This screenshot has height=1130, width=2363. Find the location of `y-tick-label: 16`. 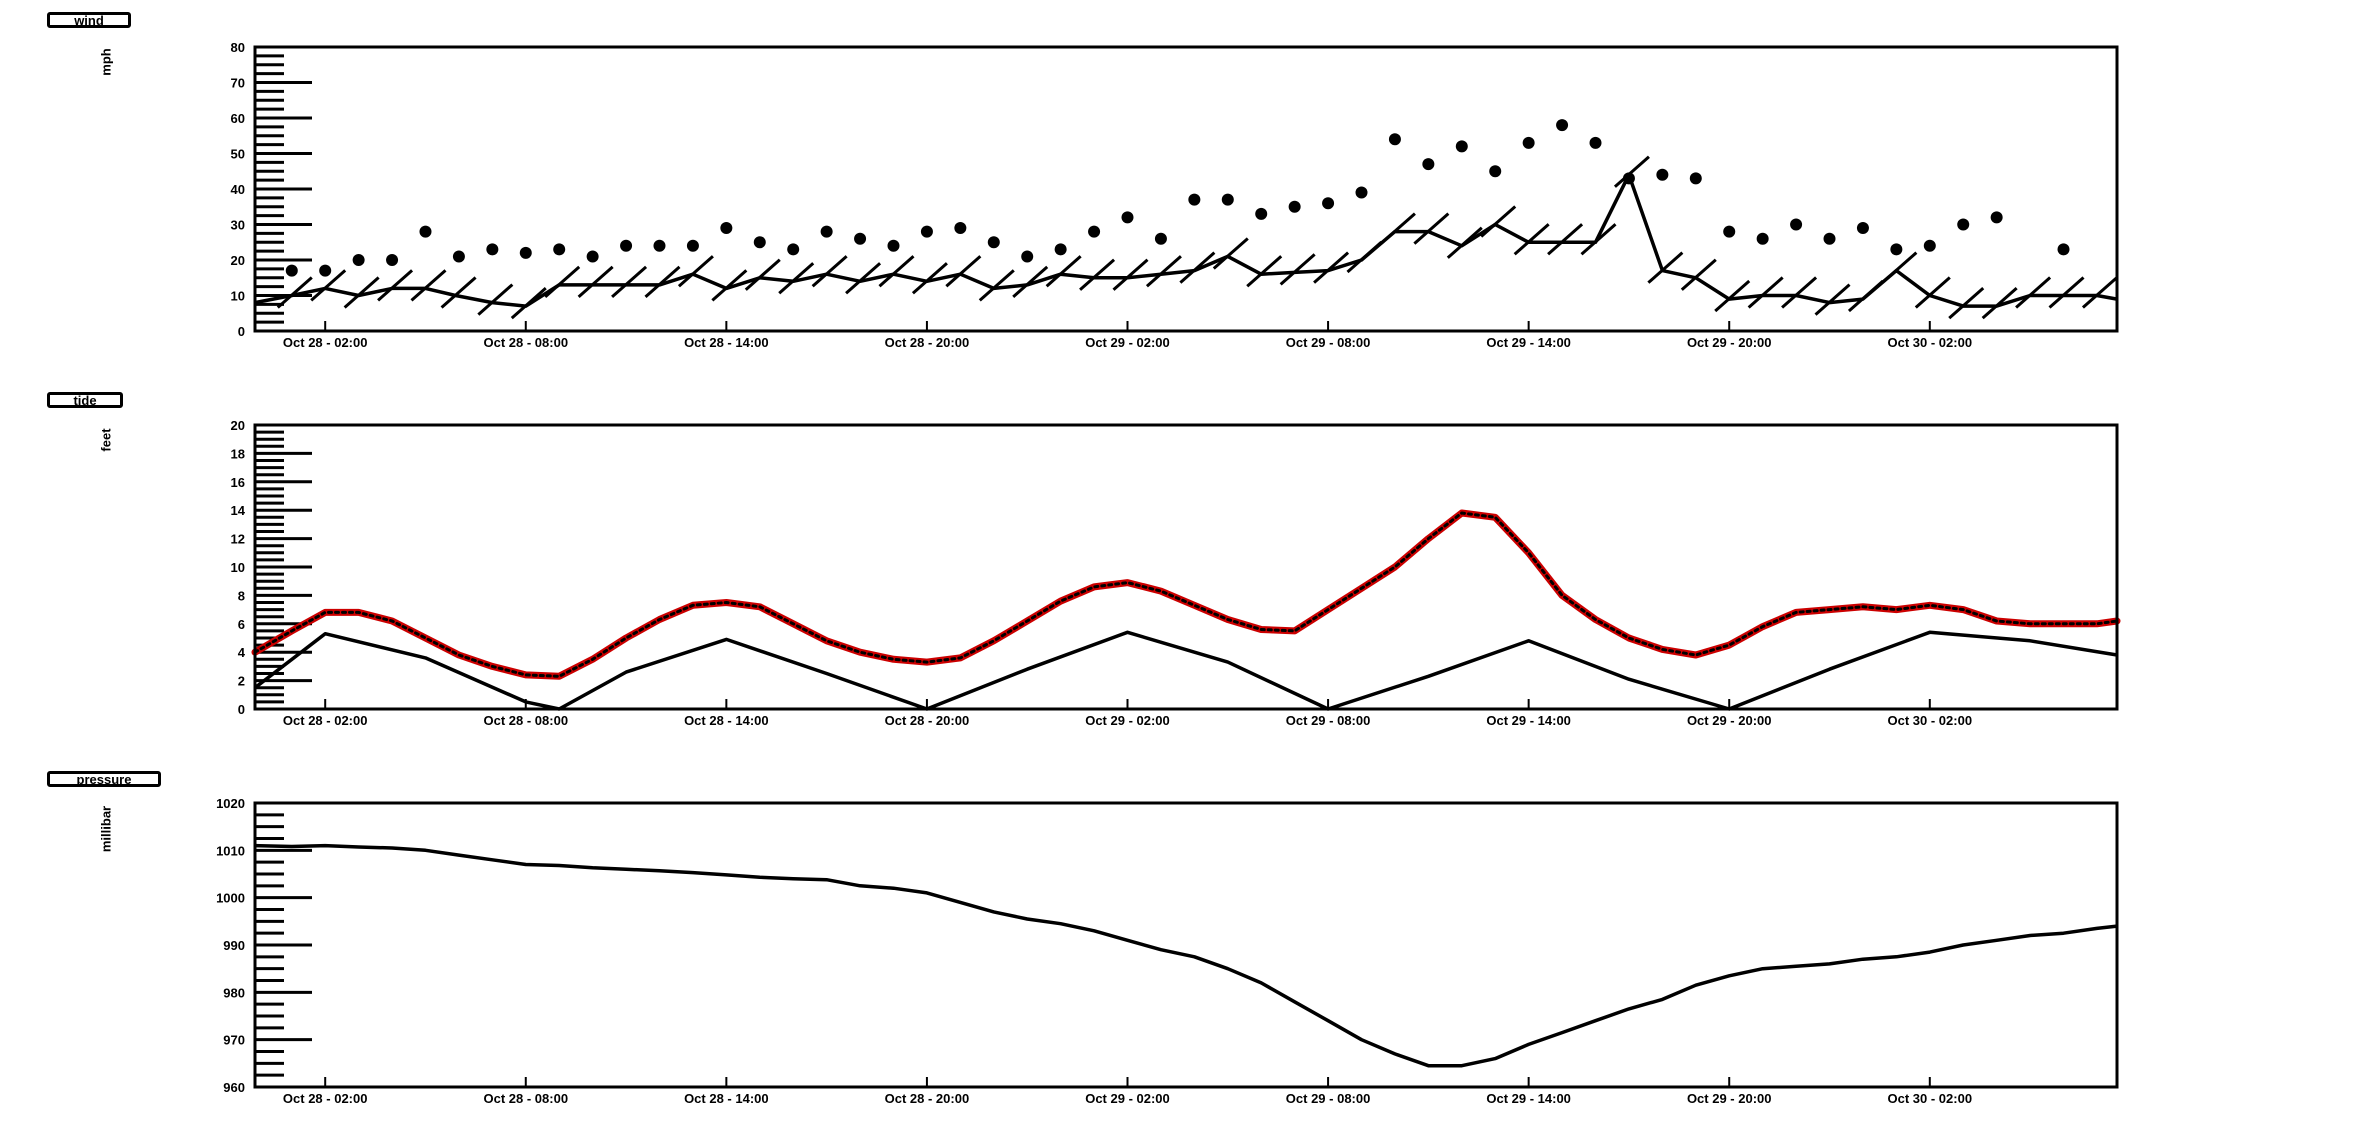

y-tick-label: 16 is located at coordinates (238, 482).